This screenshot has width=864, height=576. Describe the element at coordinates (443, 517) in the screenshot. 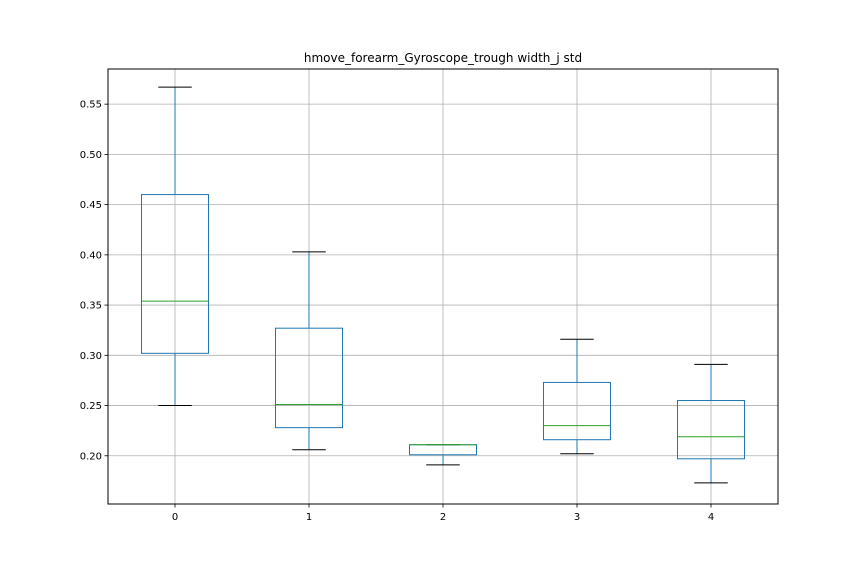

I see `x-tick-label: 2` at that location.